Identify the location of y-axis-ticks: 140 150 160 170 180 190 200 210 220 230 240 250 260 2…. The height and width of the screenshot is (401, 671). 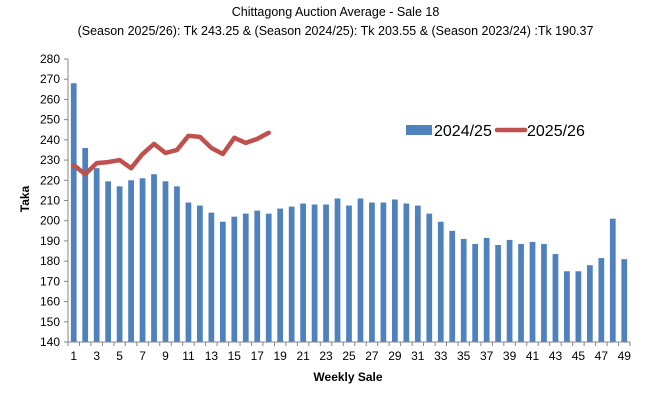
(54, 200).